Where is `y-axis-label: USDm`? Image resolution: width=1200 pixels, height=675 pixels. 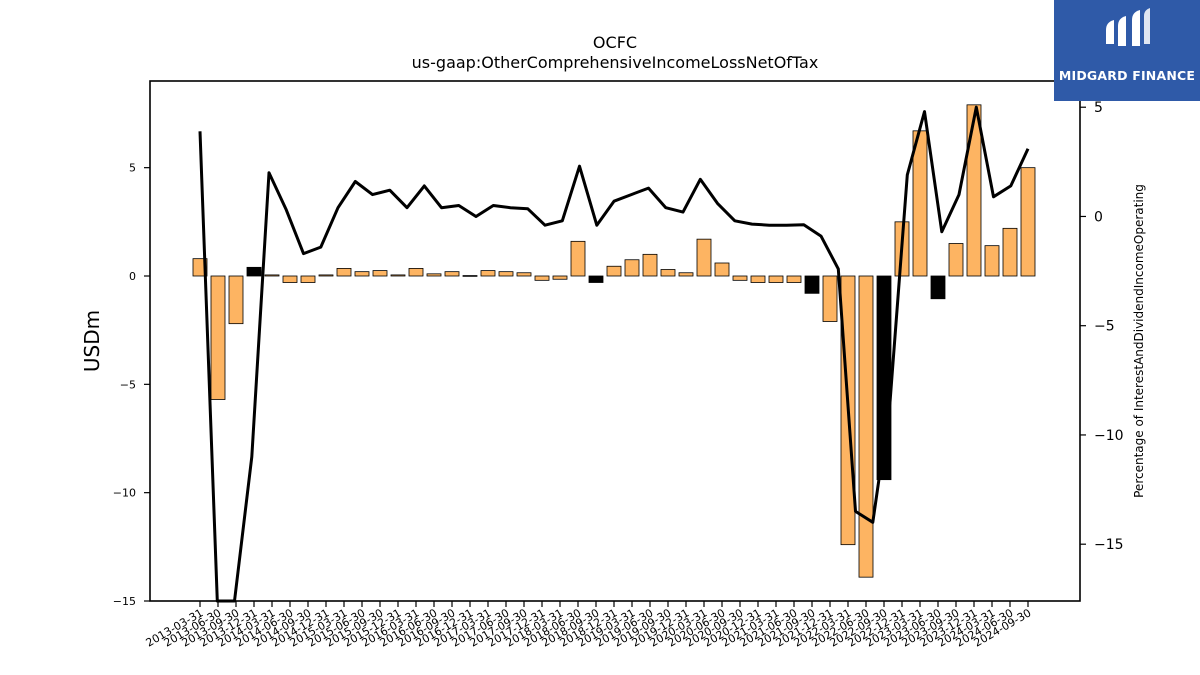
y-axis-label: USDm is located at coordinates (92, 341).